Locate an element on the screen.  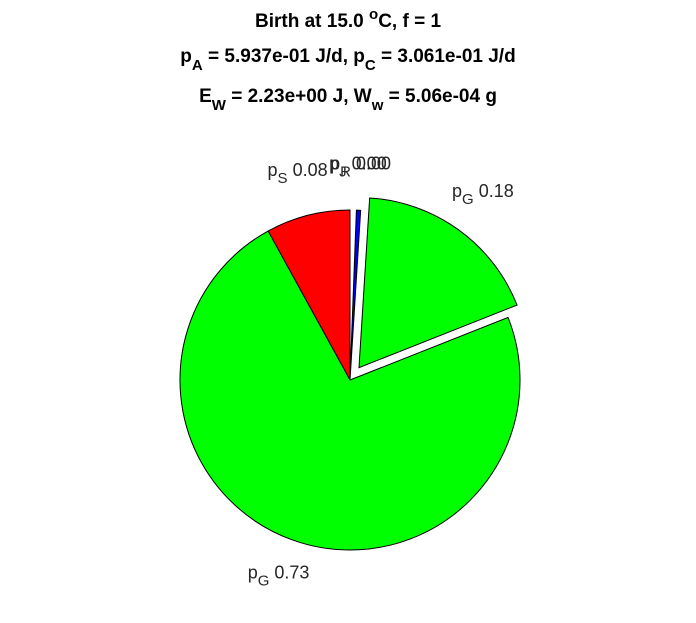
slice-label: pJ 0.00 is located at coordinates (358, 166).